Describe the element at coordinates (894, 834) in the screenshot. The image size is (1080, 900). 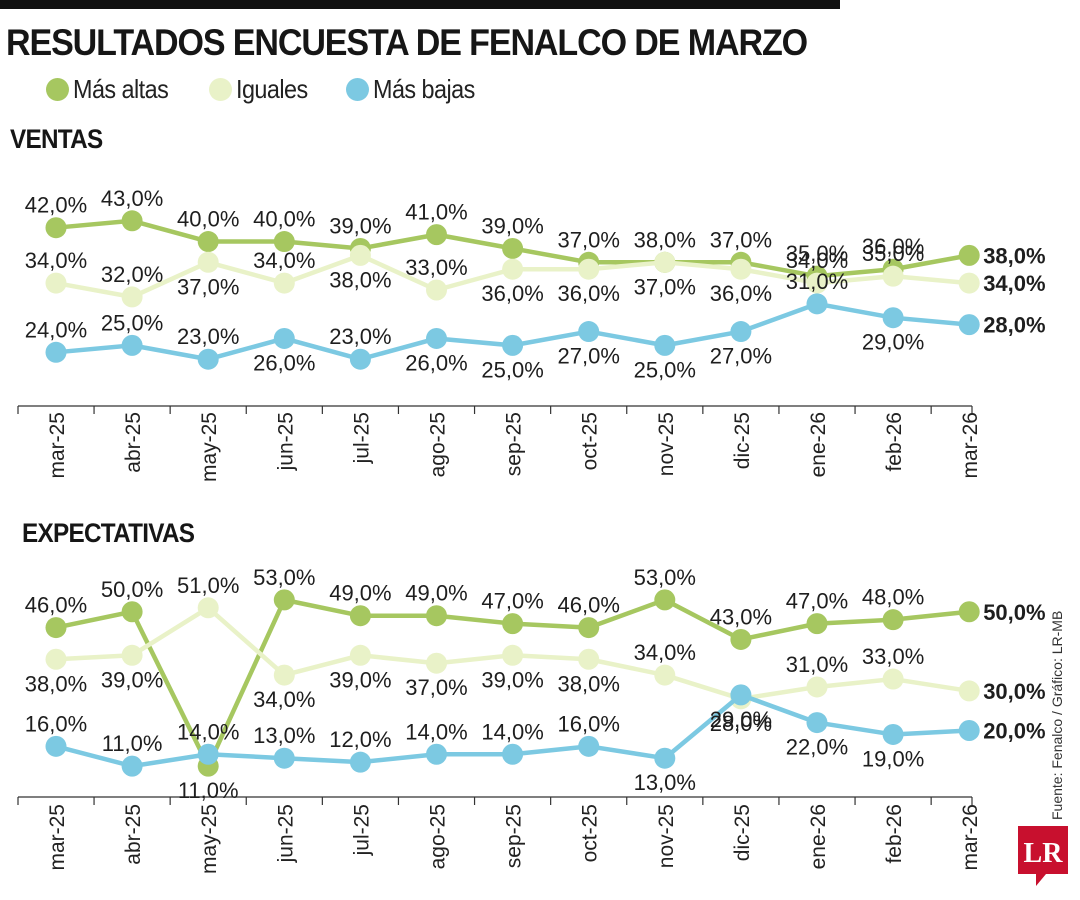
I see `expectativas-tick-label-feb-26: feb-26` at that location.